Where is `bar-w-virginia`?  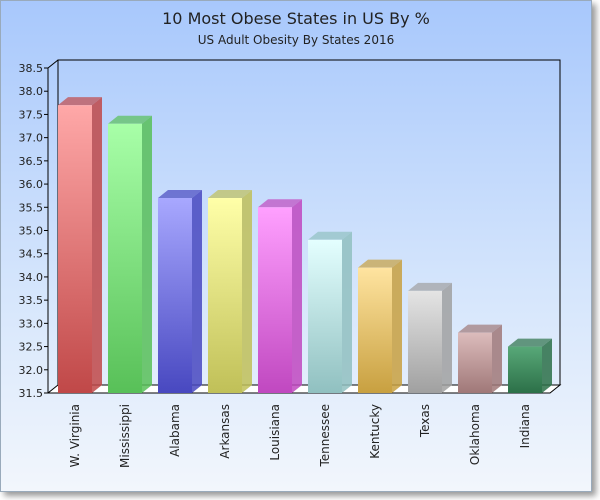 bar-w-virginia is located at coordinates (80, 245).